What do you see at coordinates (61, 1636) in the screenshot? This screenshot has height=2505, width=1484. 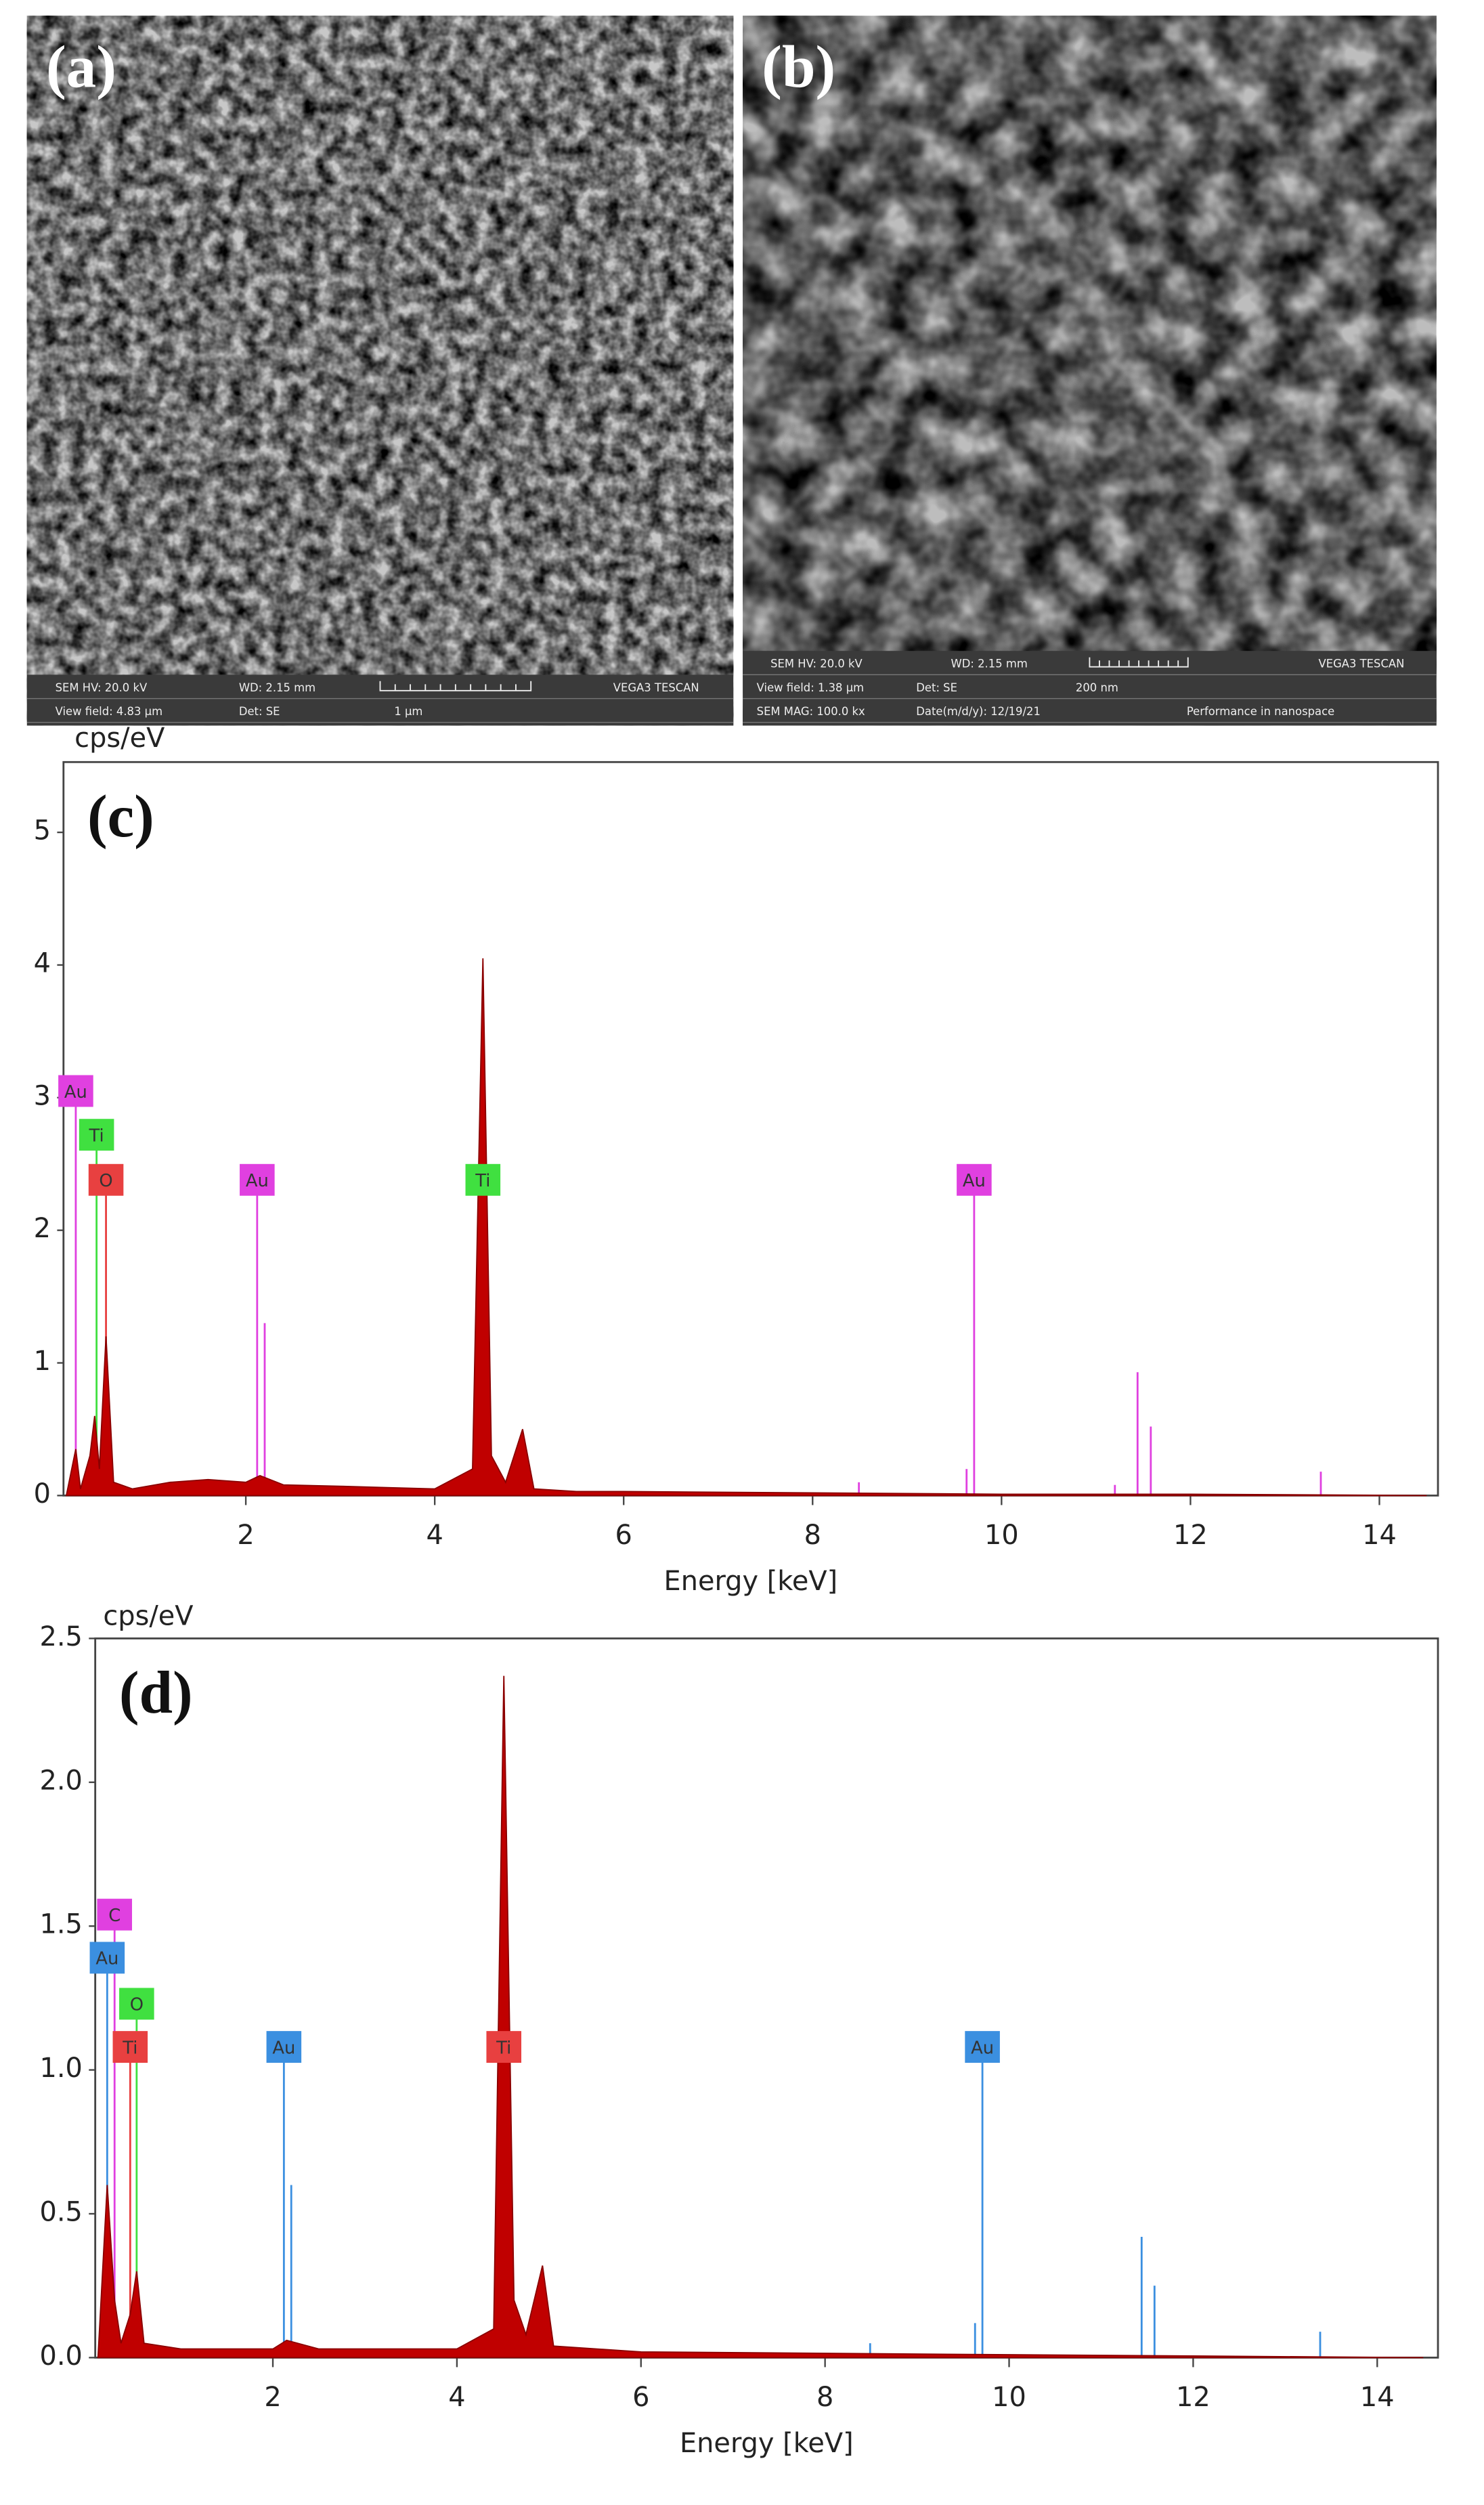 I see `y-tick-label: 2.5` at bounding box center [61, 1636].